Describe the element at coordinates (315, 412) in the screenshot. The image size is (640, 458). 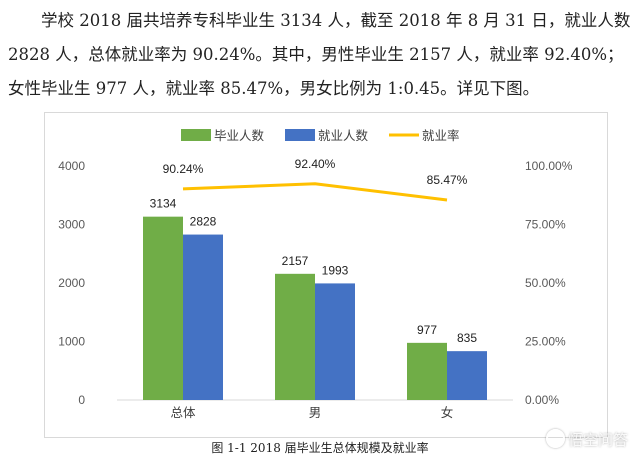
I see `category-label: 男` at that location.